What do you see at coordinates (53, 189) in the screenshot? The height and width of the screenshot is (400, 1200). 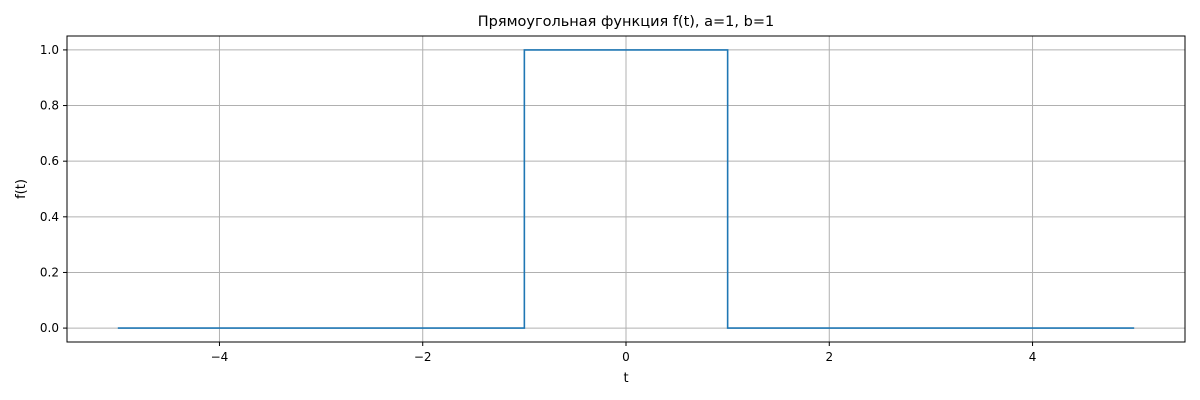 I see `y-axis-ticks: 0.0 0.2 0.4 0.6 0.8 1.0` at bounding box center [53, 189].